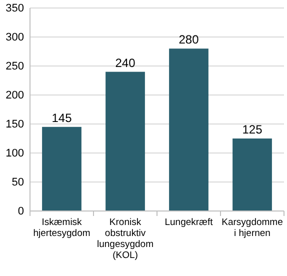 The height and width of the screenshot is (276, 287). What do you see at coordinates (189, 39) in the screenshot?
I see `data-label: 280` at bounding box center [189, 39].